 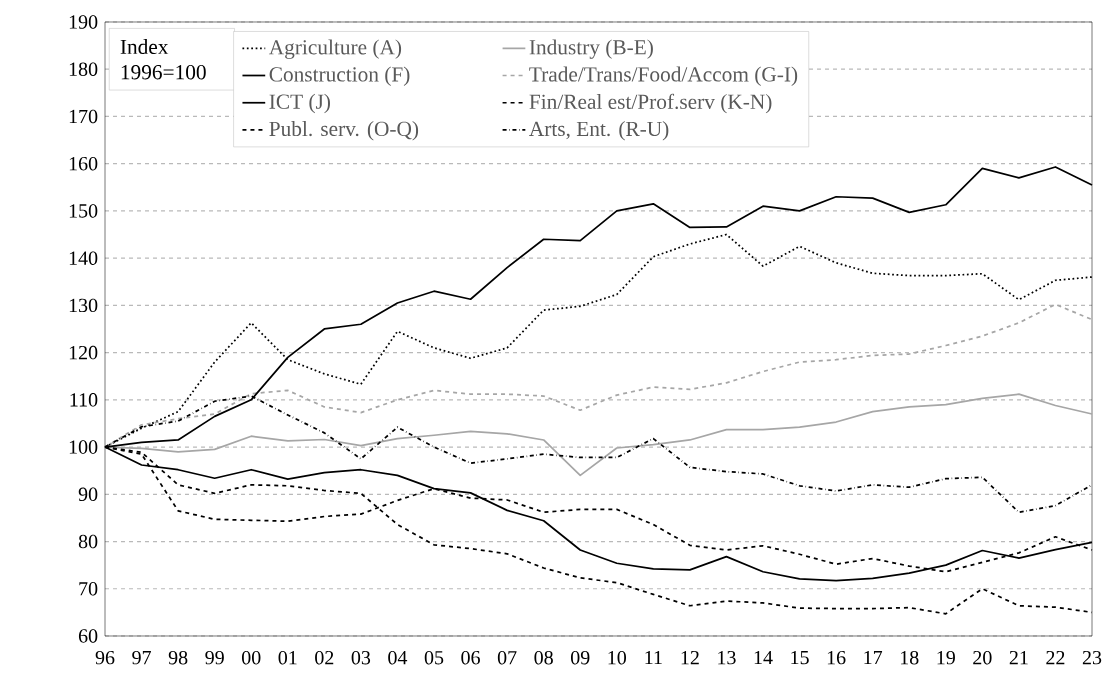 What do you see at coordinates (88, 541) in the screenshot?
I see `y-tick-label: 80` at bounding box center [88, 541].